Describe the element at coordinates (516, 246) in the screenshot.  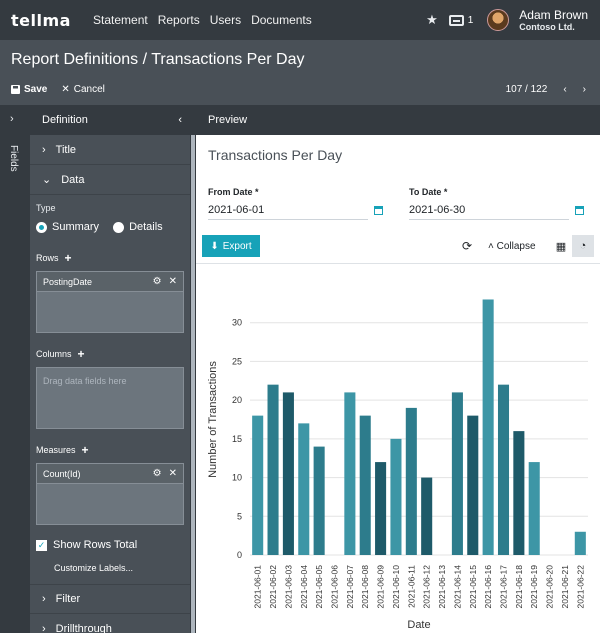
I see `collapse-label: Collapse` at that location.